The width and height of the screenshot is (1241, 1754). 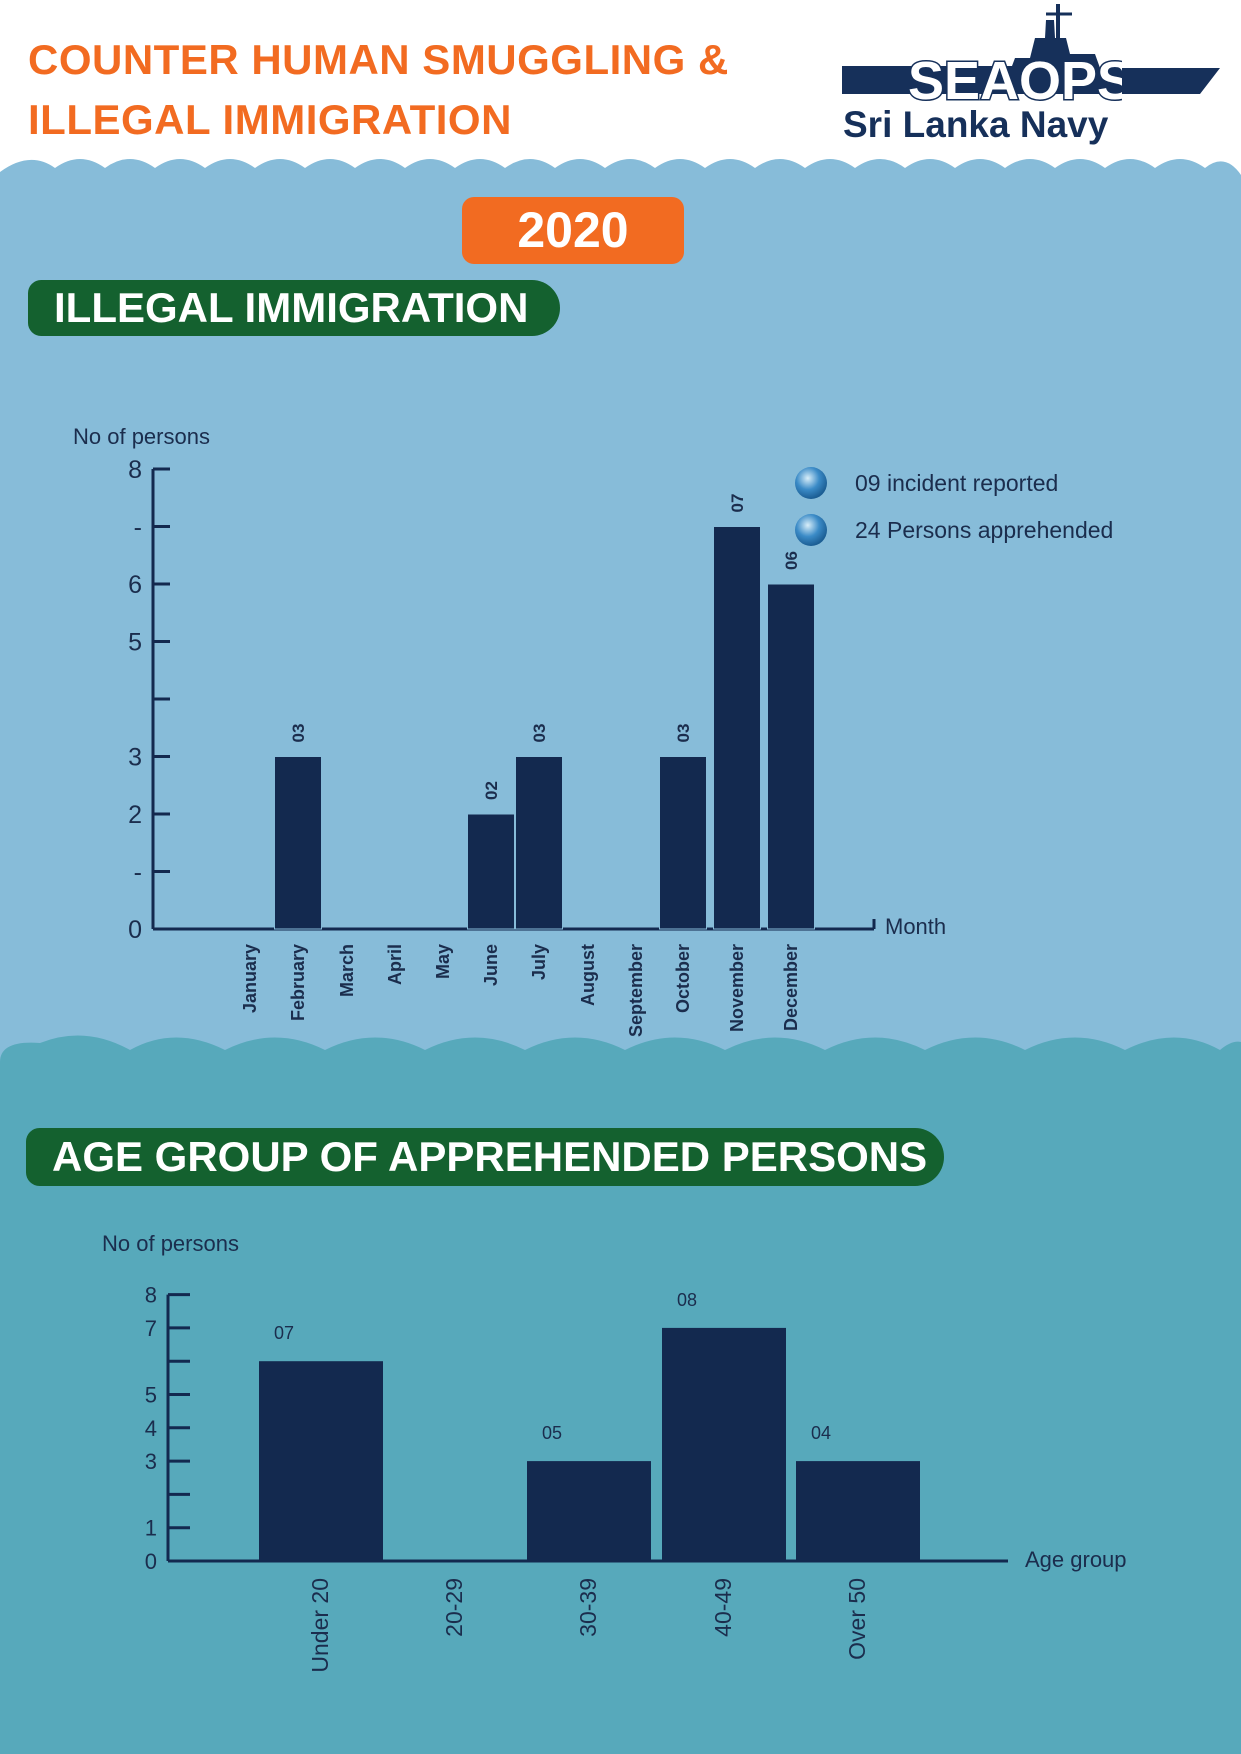 I want to click on logo-text: SEAOPS, so click(x=1015, y=78).